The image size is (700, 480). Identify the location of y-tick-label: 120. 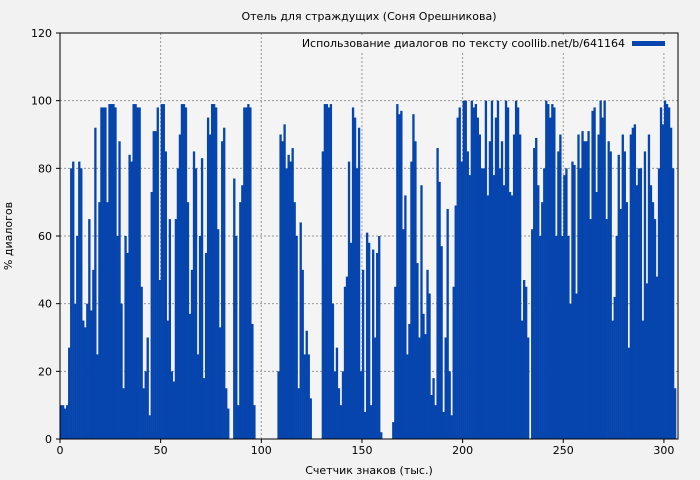
(41, 33).